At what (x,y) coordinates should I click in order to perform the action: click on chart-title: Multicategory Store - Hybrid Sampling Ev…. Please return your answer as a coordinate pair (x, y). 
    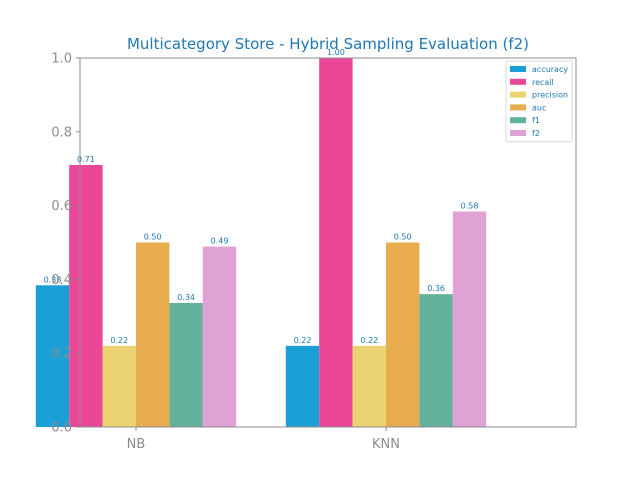
    Looking at the image, I should click on (328, 44).